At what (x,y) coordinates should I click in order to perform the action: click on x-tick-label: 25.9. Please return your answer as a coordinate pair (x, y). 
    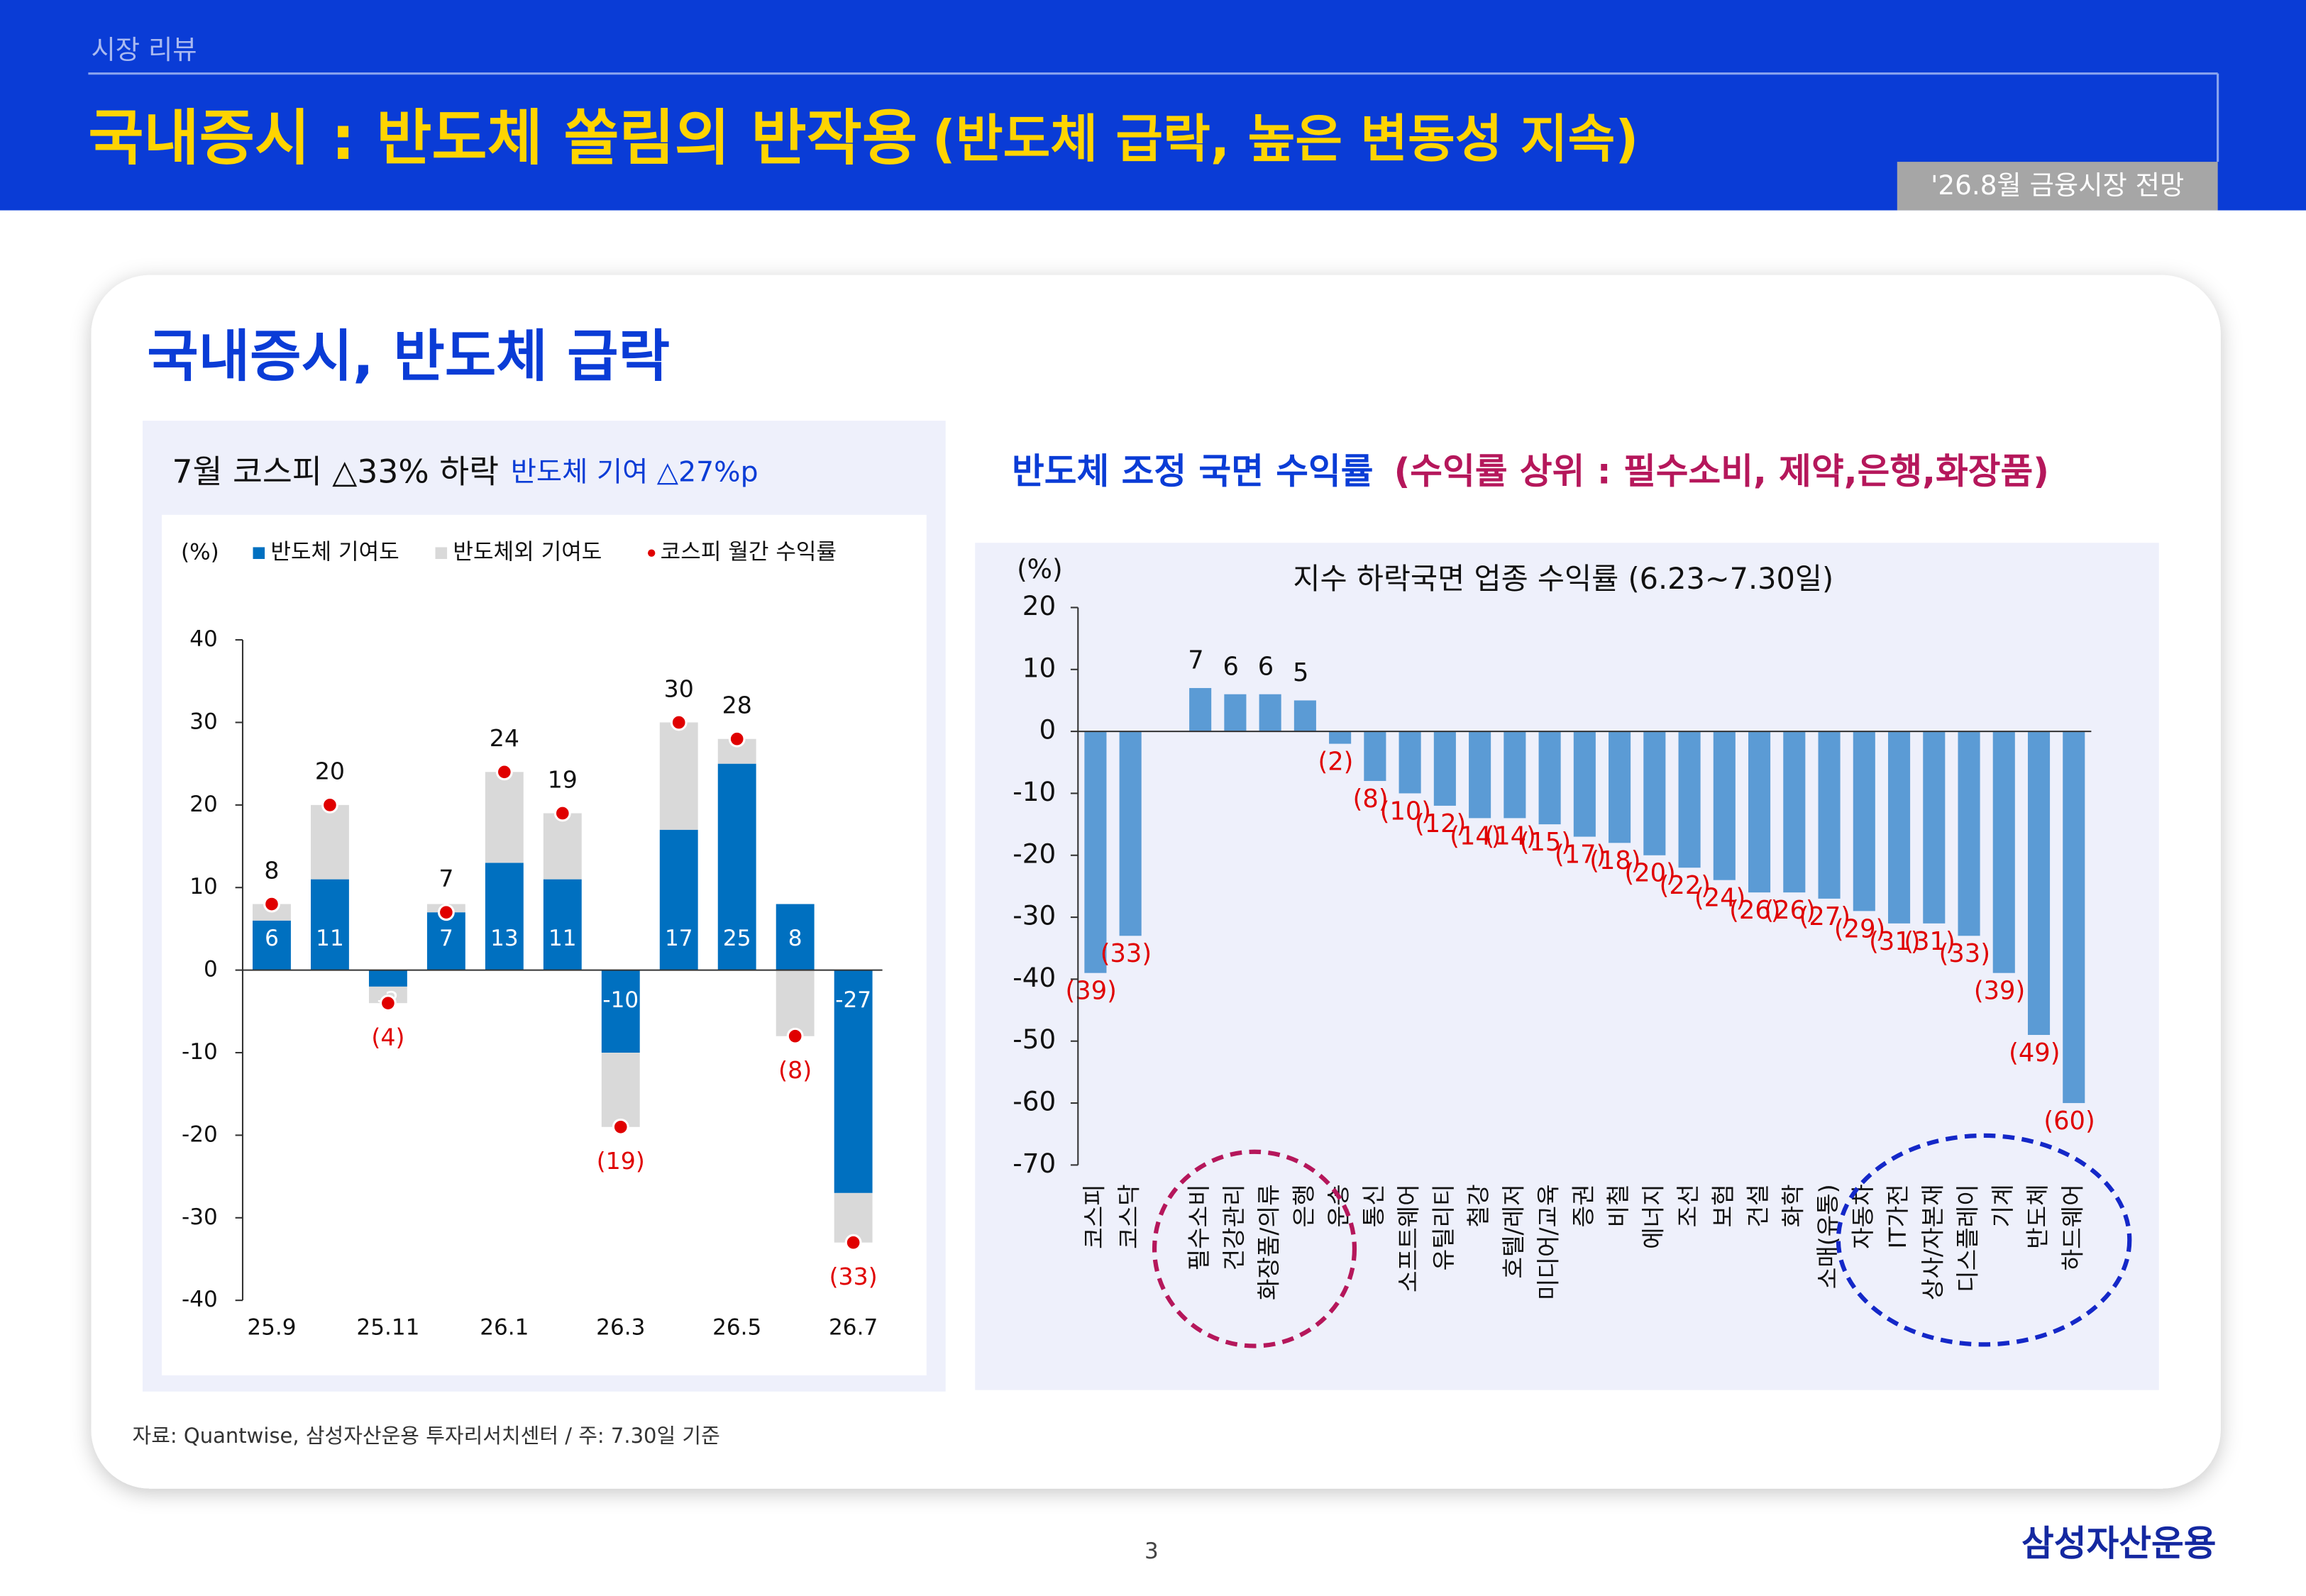
    Looking at the image, I should click on (271, 1328).